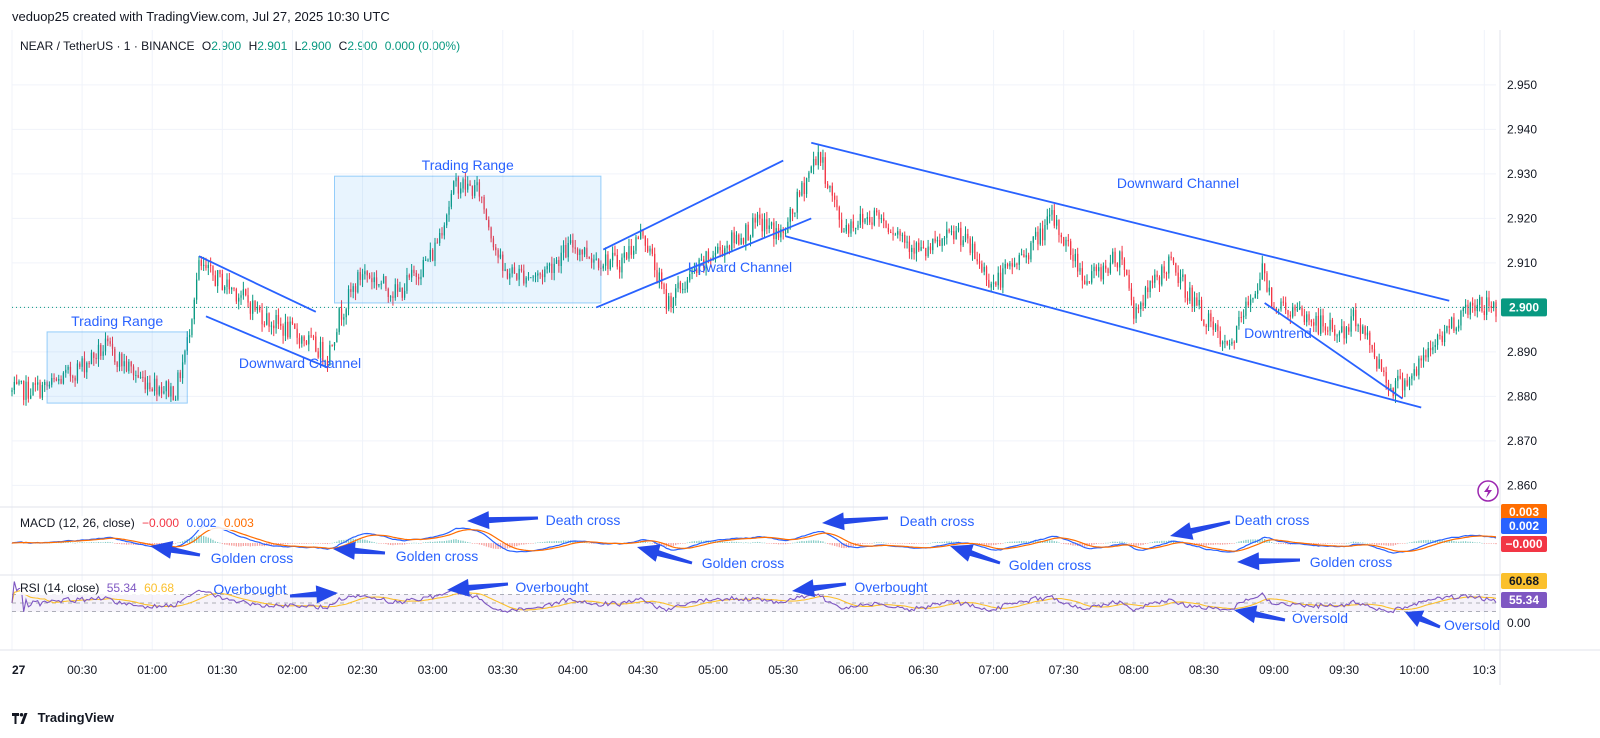 This screenshot has height=738, width=1600. I want to click on symbol-name: NEAR / TetherUS · 1 · BINANCE, so click(107, 46).